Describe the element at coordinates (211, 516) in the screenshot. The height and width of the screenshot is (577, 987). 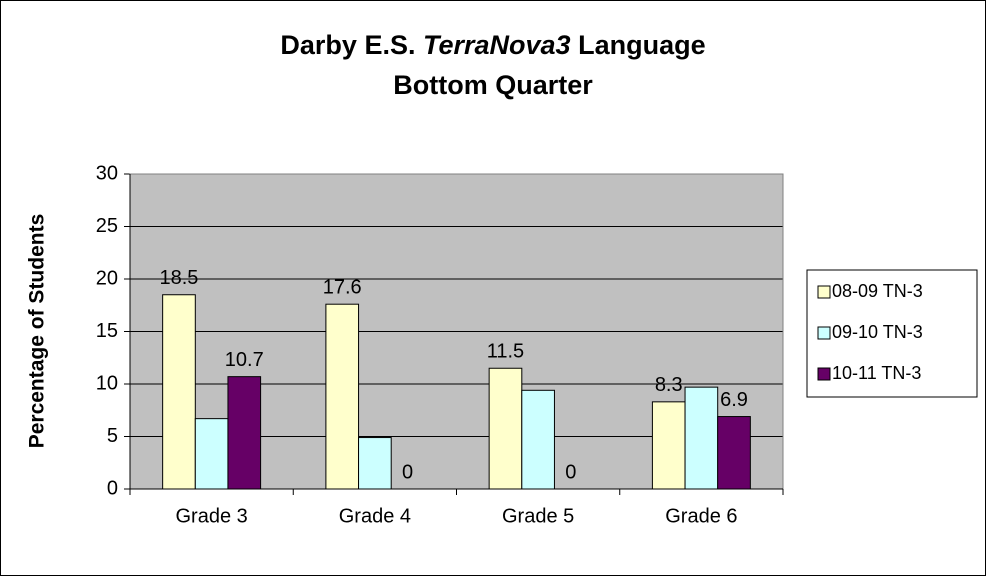
I see `x-tick-label: Grade 3` at that location.